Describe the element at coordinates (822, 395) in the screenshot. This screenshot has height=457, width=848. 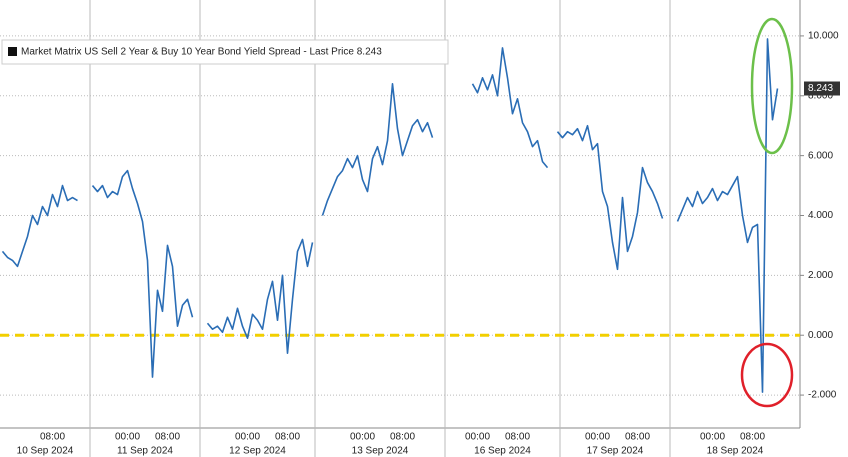
I see `y-tick-label: -2.000` at that location.